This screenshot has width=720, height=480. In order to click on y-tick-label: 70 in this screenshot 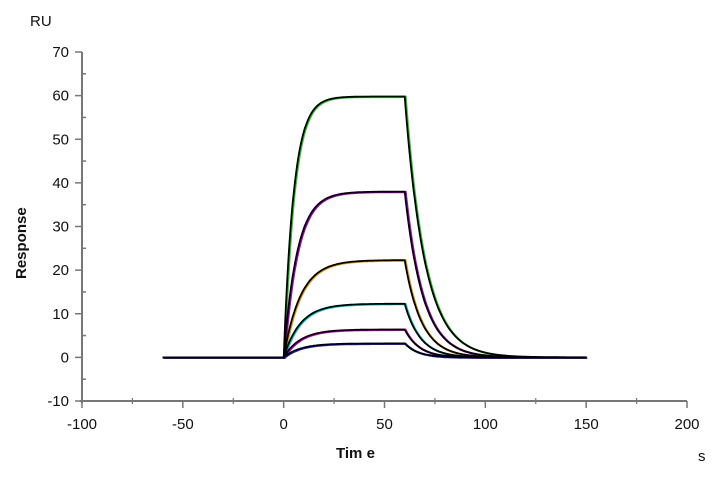, I will do `click(60, 52)`.